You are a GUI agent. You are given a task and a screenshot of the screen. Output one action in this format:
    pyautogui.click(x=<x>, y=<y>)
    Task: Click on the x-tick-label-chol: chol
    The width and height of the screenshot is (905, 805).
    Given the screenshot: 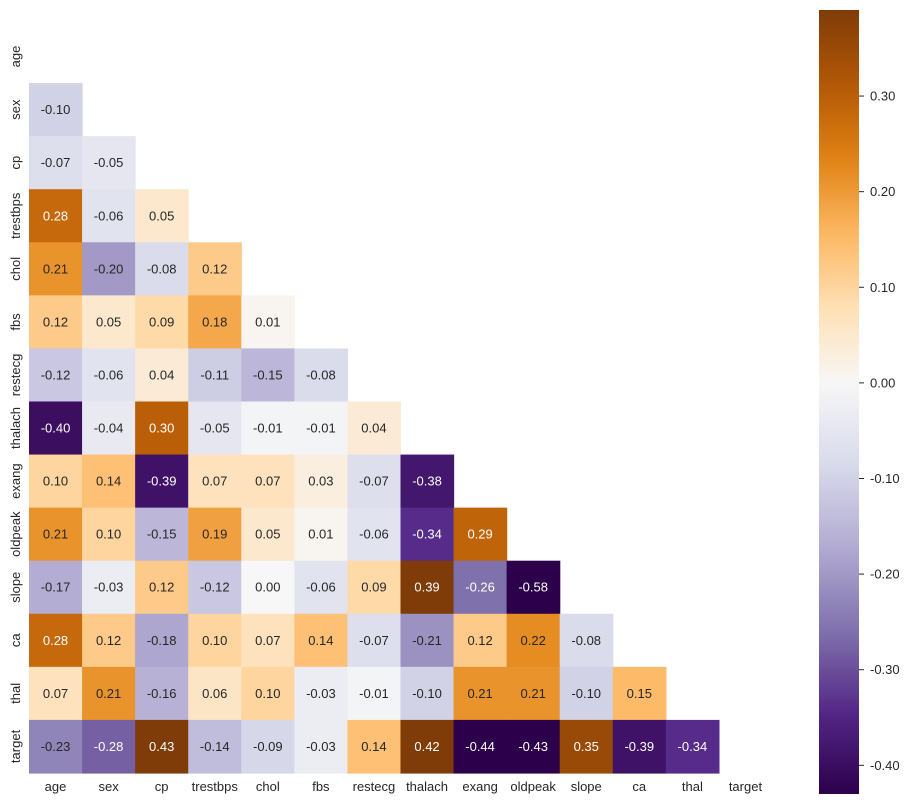 What is the action you would take?
    pyautogui.click(x=268, y=786)
    